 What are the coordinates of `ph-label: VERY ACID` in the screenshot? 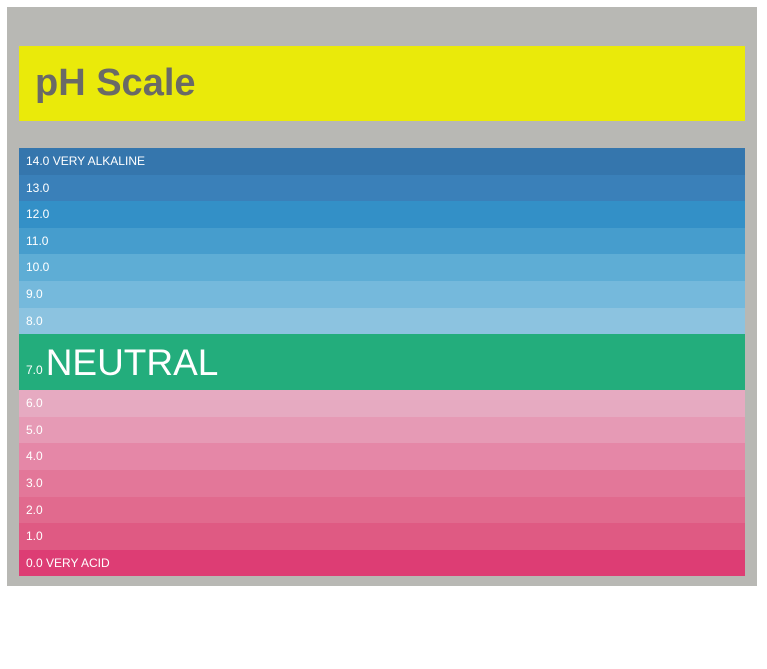 It's located at (78, 562).